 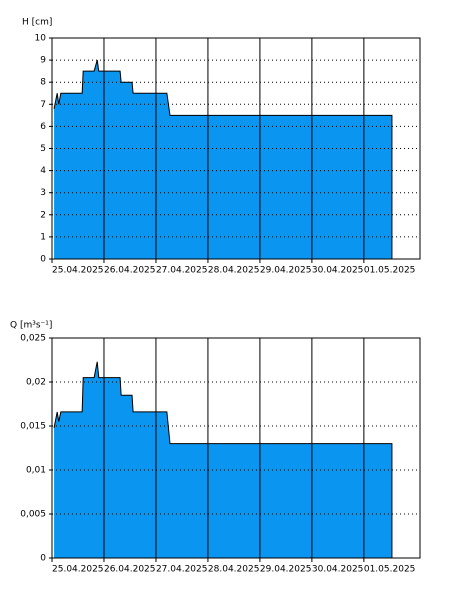 What do you see at coordinates (33, 427) in the screenshot?
I see `y-tick-label: 0,015` at bounding box center [33, 427].